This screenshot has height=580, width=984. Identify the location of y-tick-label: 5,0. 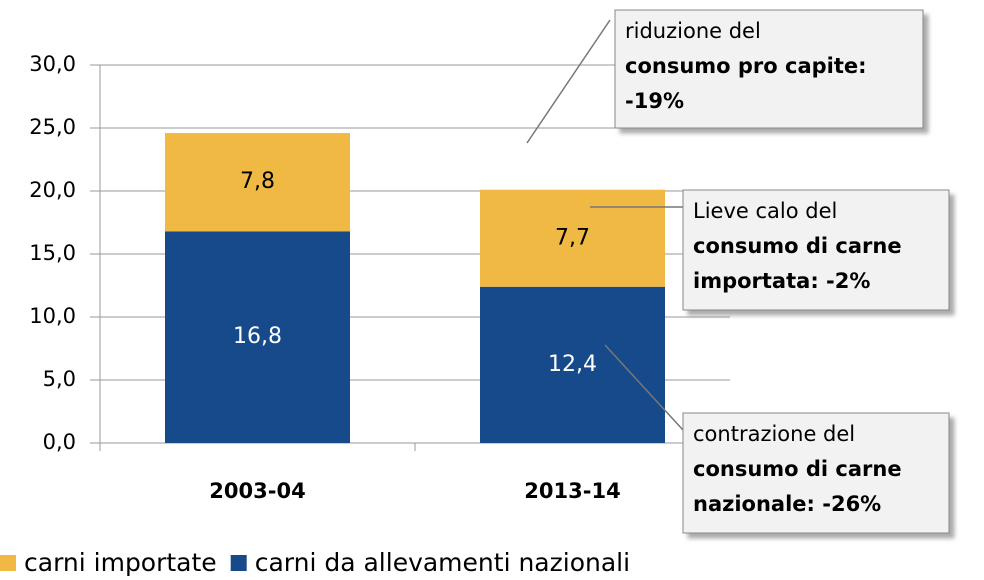
(59, 379).